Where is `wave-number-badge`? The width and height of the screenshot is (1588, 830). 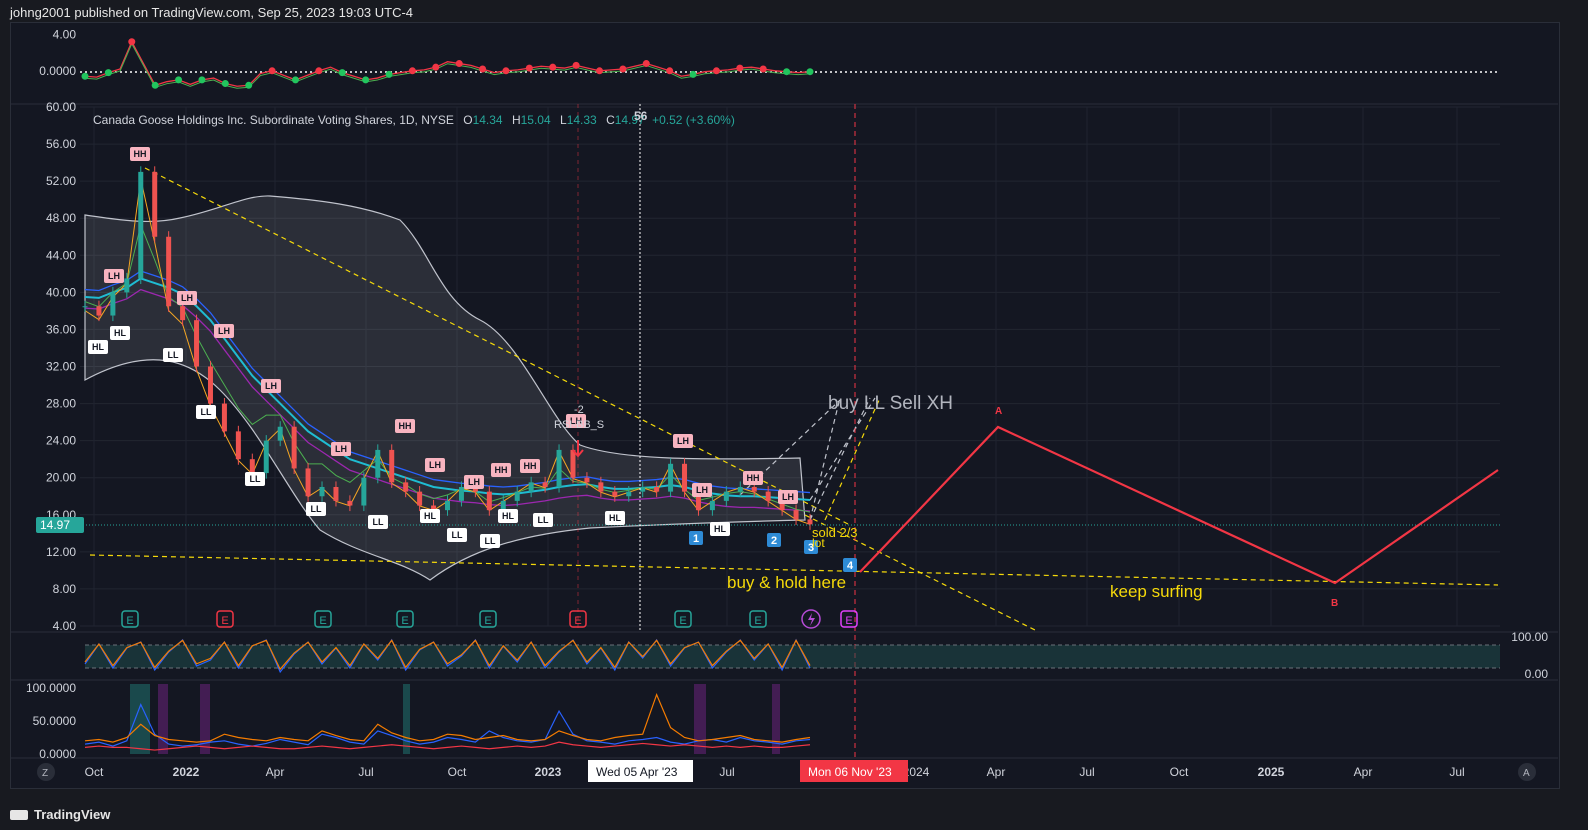 wave-number-badge is located at coordinates (850, 565).